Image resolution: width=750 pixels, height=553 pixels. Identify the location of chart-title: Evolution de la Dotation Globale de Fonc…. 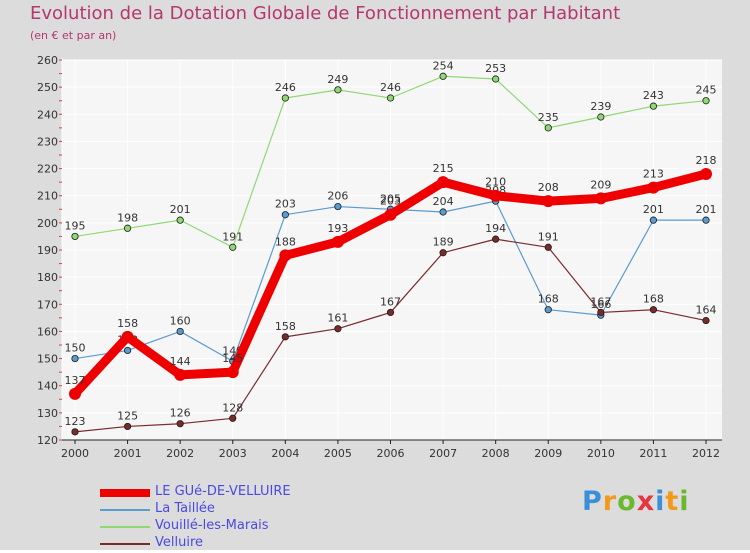
(325, 13).